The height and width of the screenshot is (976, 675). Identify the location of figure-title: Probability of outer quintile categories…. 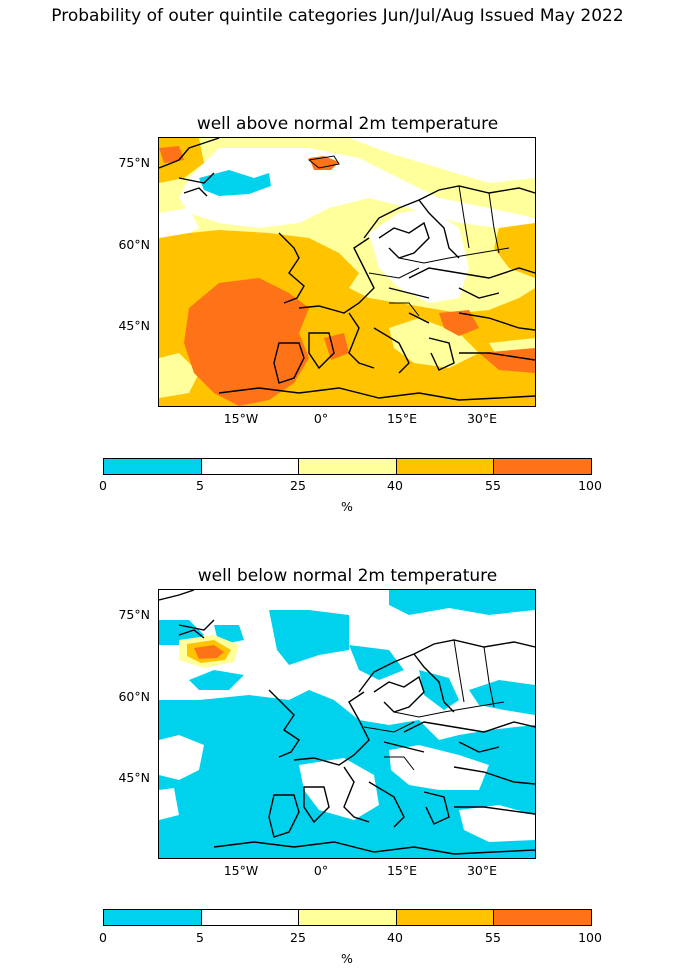
(337, 16).